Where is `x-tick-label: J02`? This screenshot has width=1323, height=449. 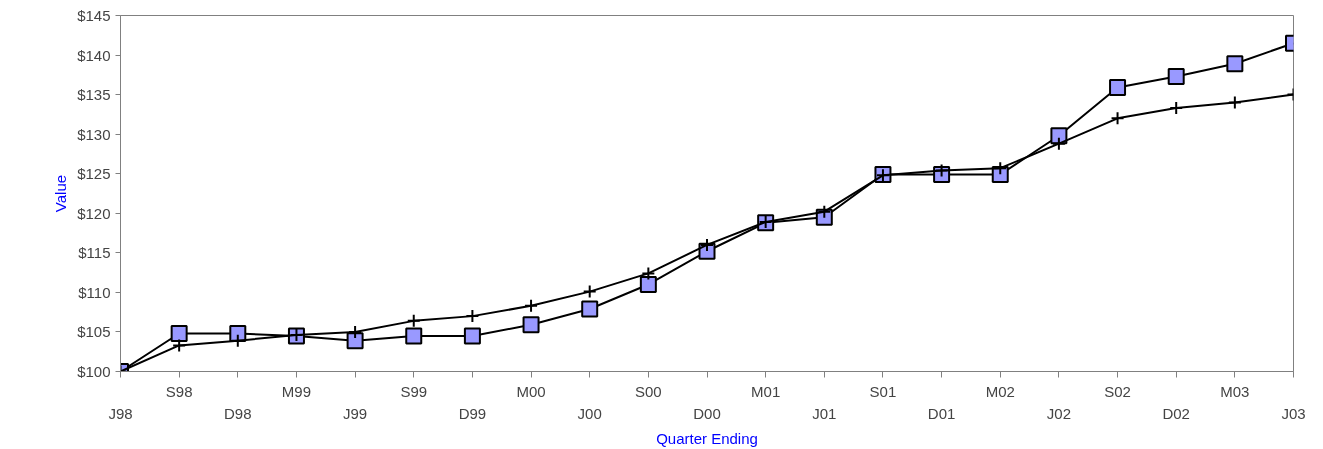
x-tick-label: J02 is located at coordinates (1058, 413).